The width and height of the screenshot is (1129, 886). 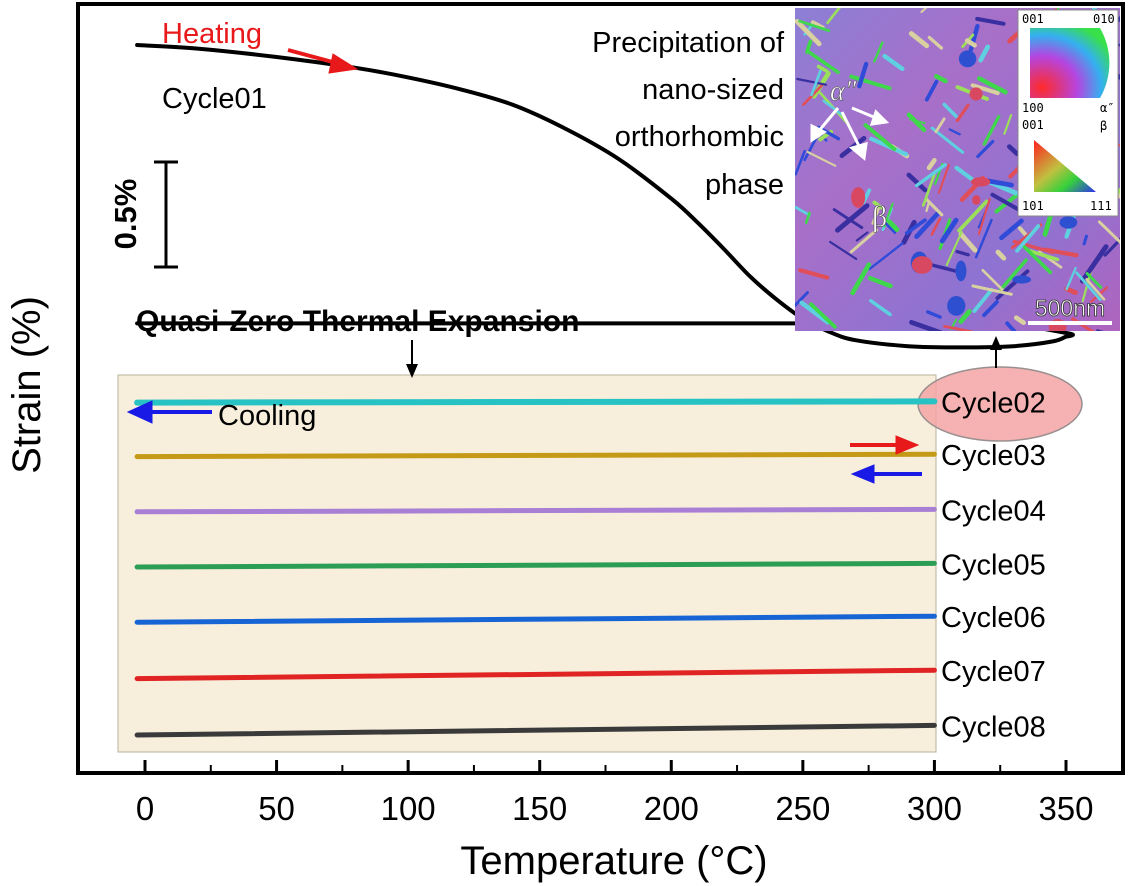 I want to click on x-tick-label: 50, so click(x=276, y=808).